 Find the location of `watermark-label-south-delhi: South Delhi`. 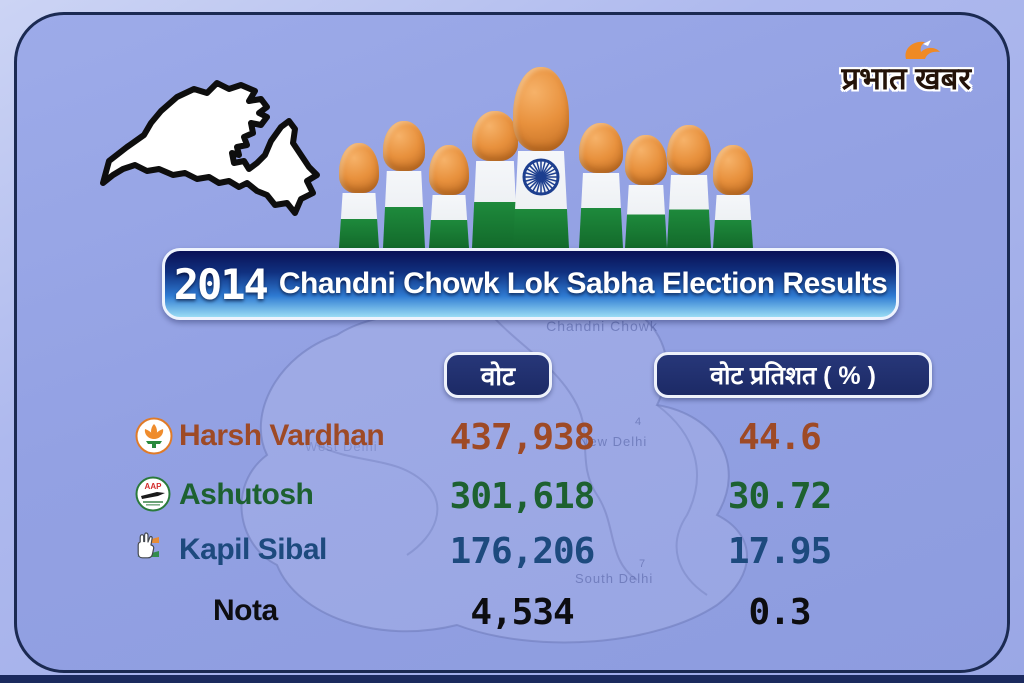

watermark-label-south-delhi: South Delhi is located at coordinates (614, 578).